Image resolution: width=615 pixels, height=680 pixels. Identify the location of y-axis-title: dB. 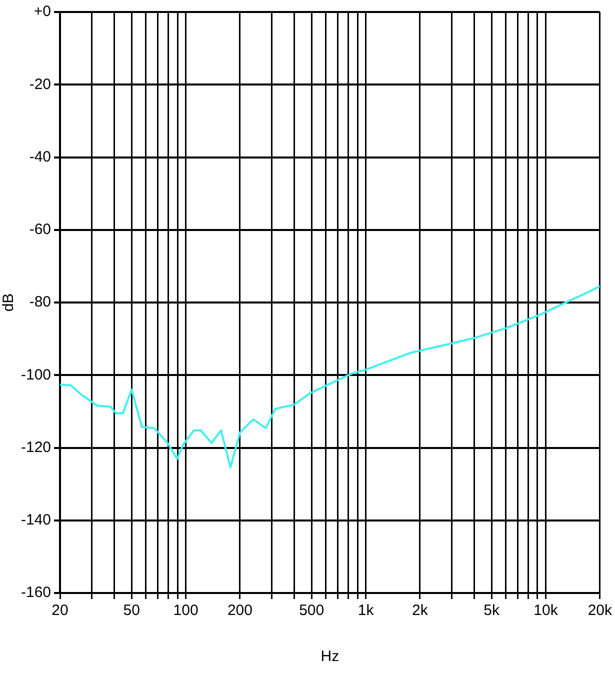
(9, 302).